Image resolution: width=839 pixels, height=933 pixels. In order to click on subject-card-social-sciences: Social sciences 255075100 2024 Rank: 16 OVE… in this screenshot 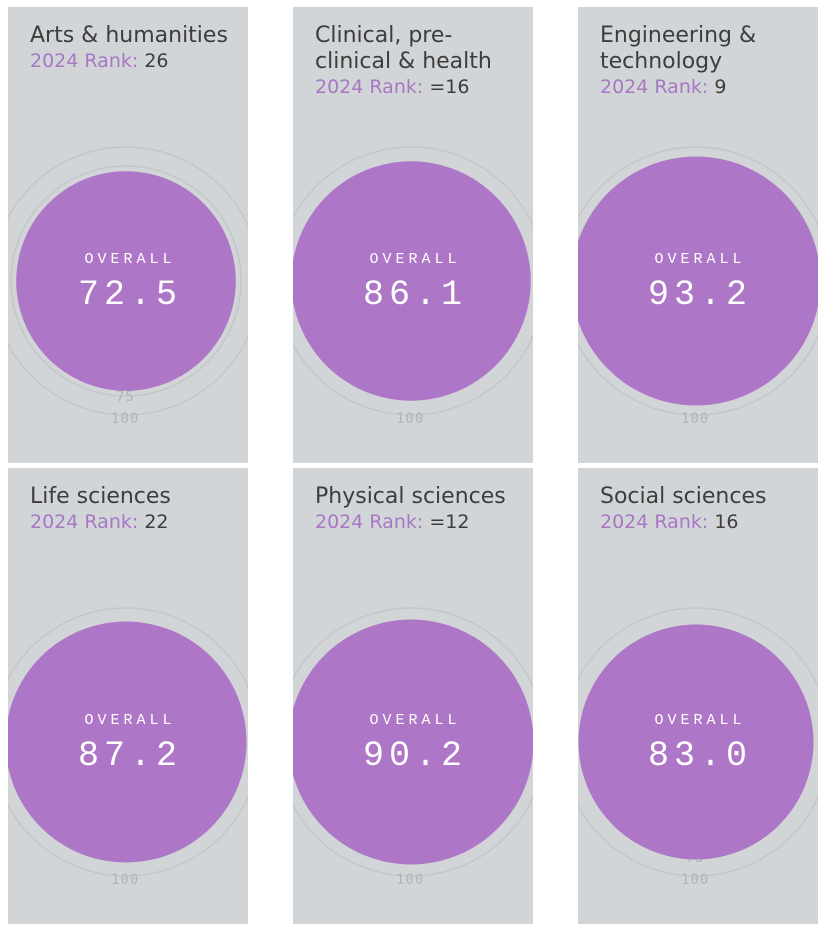, I will do `click(698, 696)`.